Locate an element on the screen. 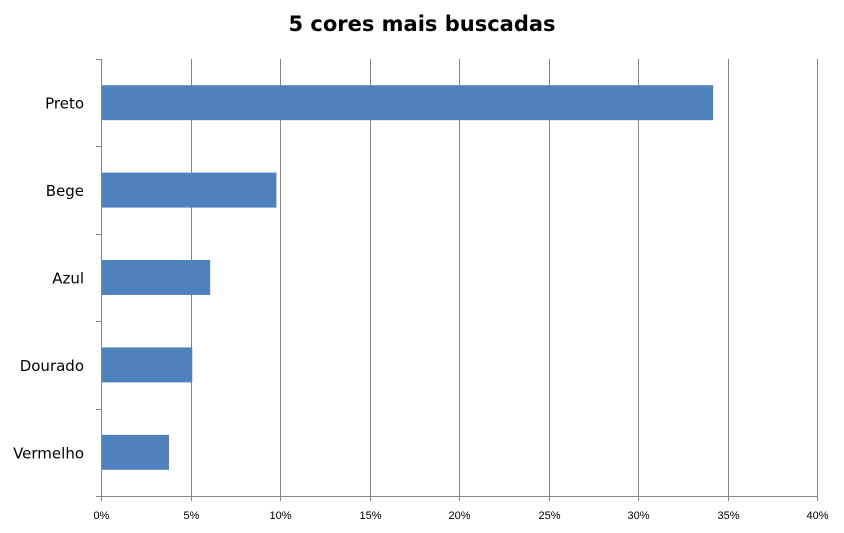 The image size is (844, 533). y-category-label: Dourado is located at coordinates (52, 366).